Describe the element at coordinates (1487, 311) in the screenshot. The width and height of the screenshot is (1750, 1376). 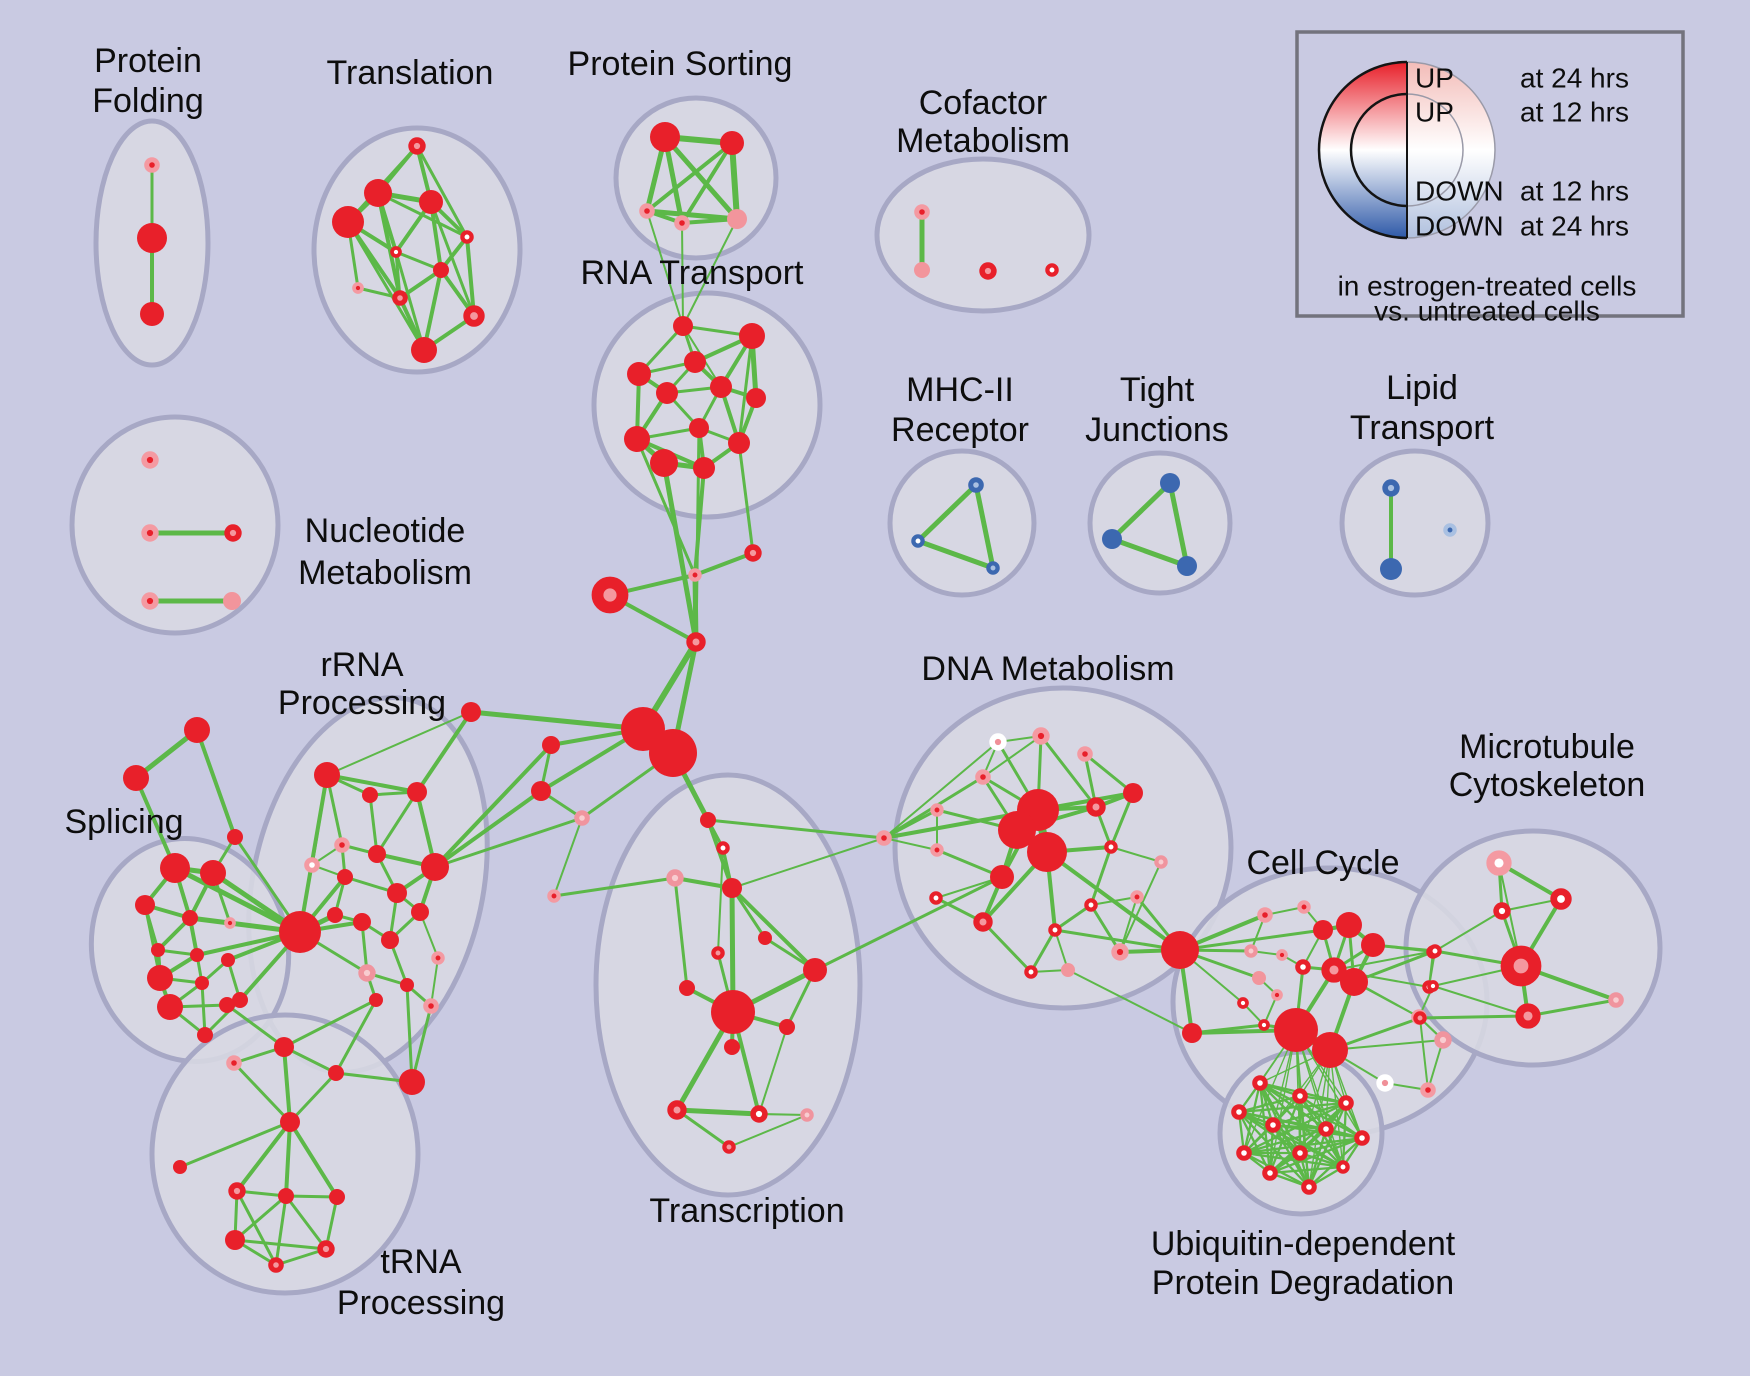
I see `legend-footnote: vs. untreated cells` at that location.